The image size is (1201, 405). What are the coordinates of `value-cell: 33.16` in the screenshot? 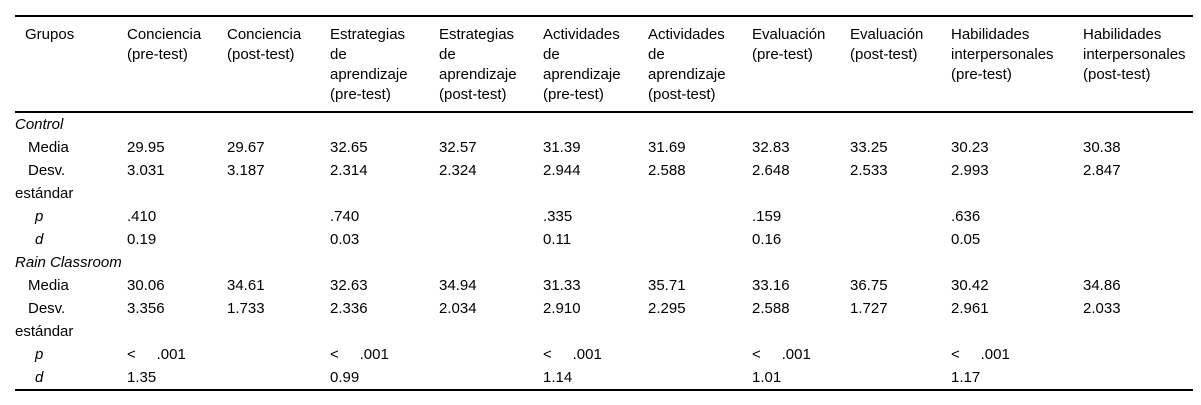 It's located at (771, 285).